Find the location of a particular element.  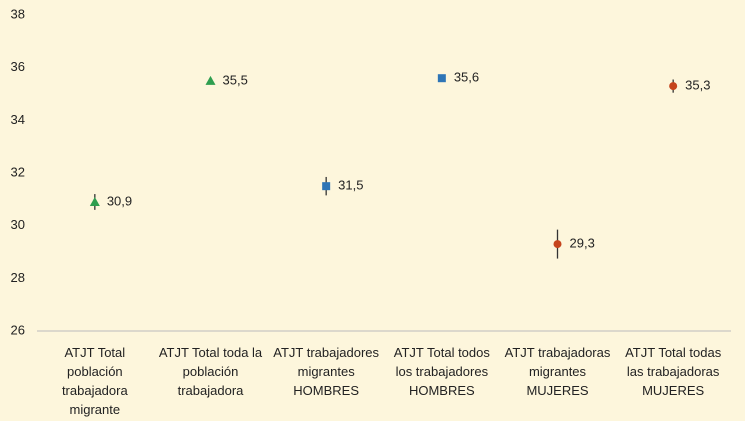

y-tick-label: 32 is located at coordinates (18, 171).